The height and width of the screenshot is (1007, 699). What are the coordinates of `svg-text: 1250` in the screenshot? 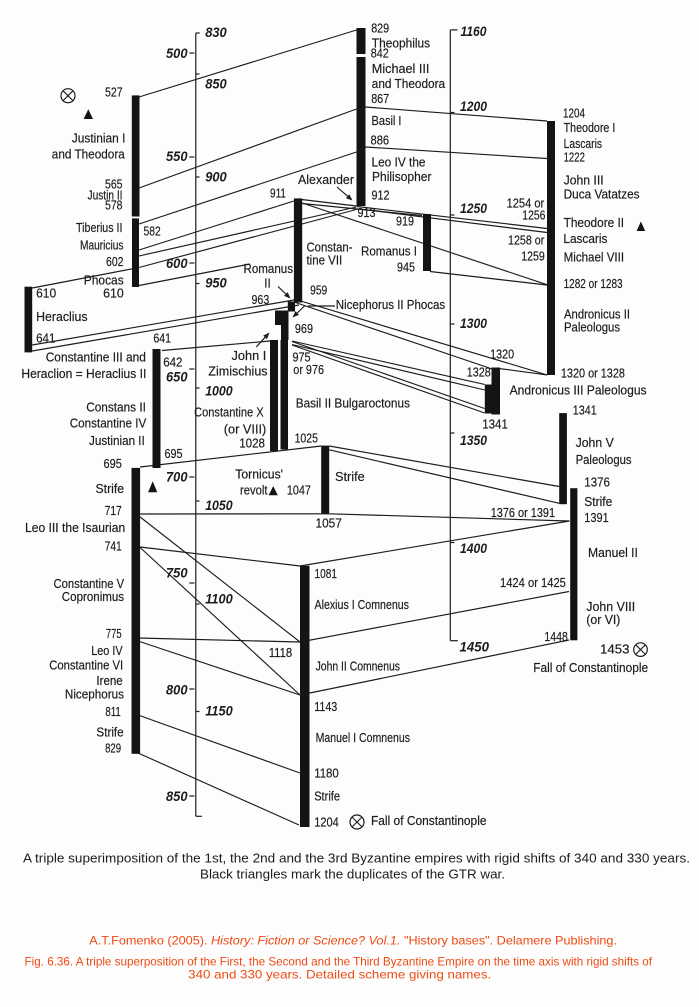 It's located at (473, 208).